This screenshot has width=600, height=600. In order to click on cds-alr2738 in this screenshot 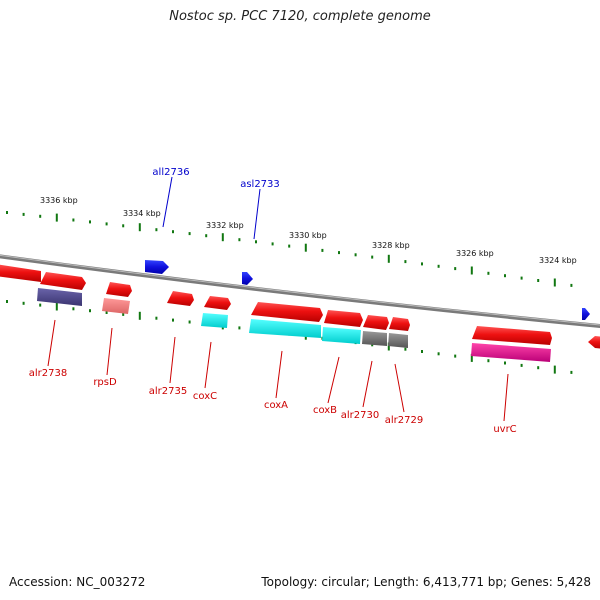, I will do `click(59, 297)`.